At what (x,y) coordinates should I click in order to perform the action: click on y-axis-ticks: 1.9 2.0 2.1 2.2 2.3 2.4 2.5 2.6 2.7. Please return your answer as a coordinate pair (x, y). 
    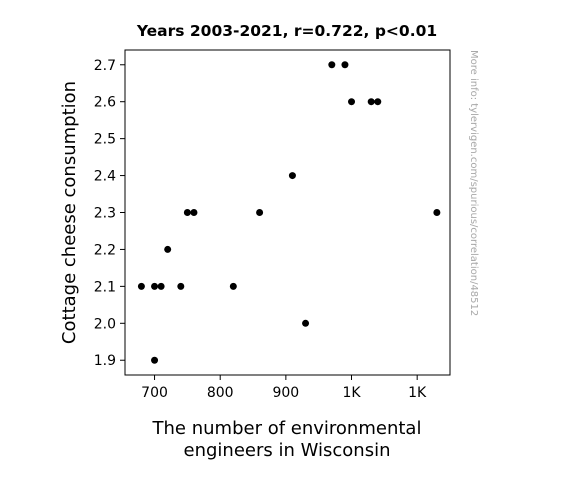
    Looking at the image, I should click on (109, 213).